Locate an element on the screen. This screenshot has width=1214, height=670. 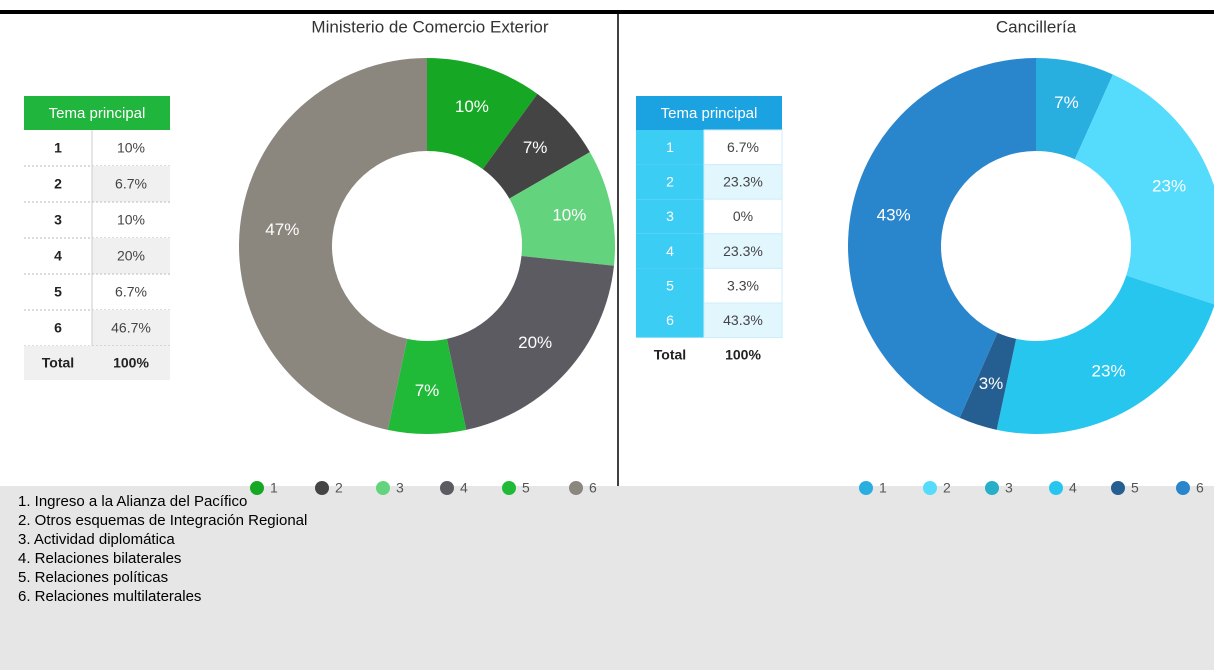
note: 5. Relaciones políticas is located at coordinates (93, 577).